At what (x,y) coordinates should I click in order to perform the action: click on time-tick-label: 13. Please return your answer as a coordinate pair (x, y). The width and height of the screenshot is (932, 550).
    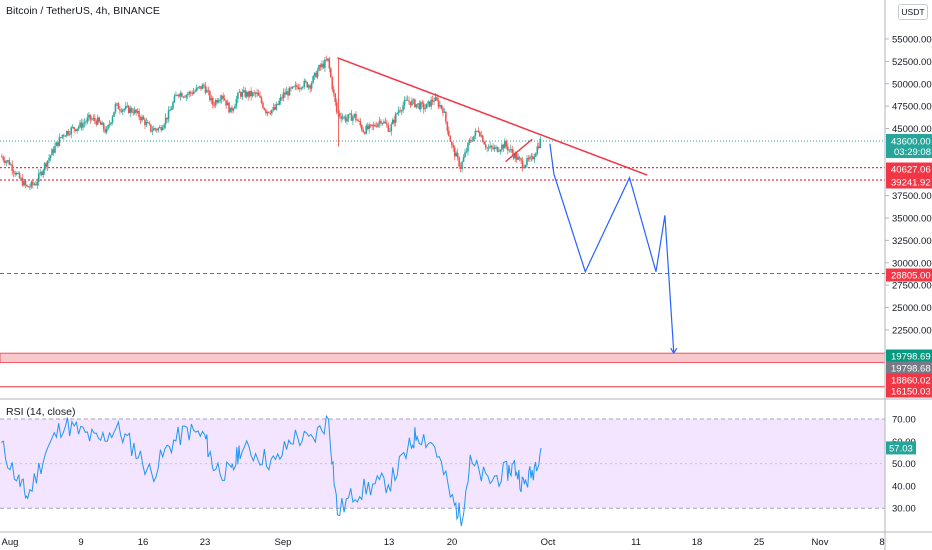
    Looking at the image, I should click on (389, 542).